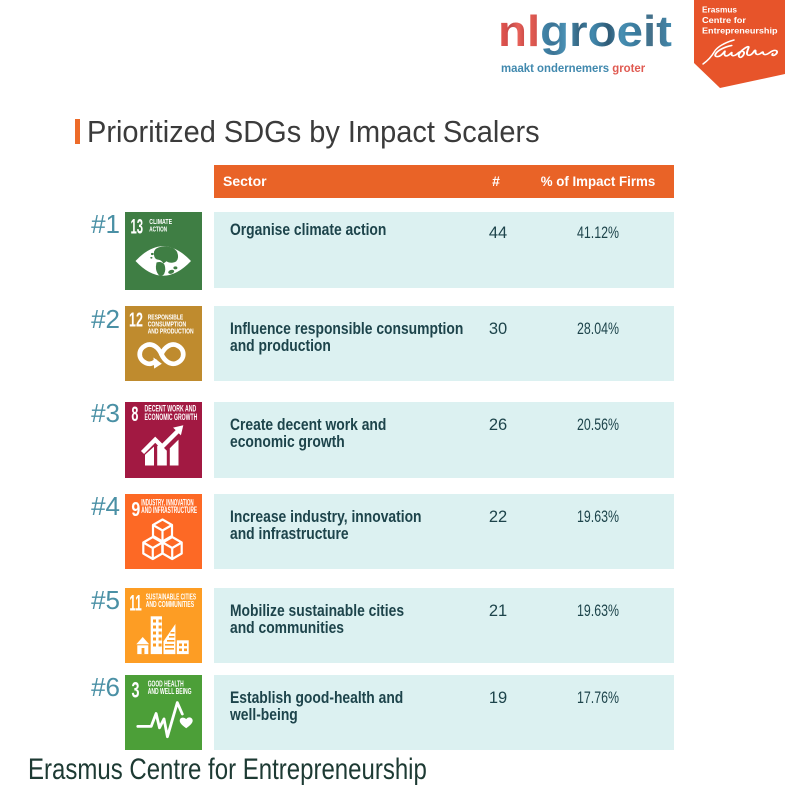 The width and height of the screenshot is (810, 810). I want to click on svg-text: DECENT WORK AND, so click(171, 409).